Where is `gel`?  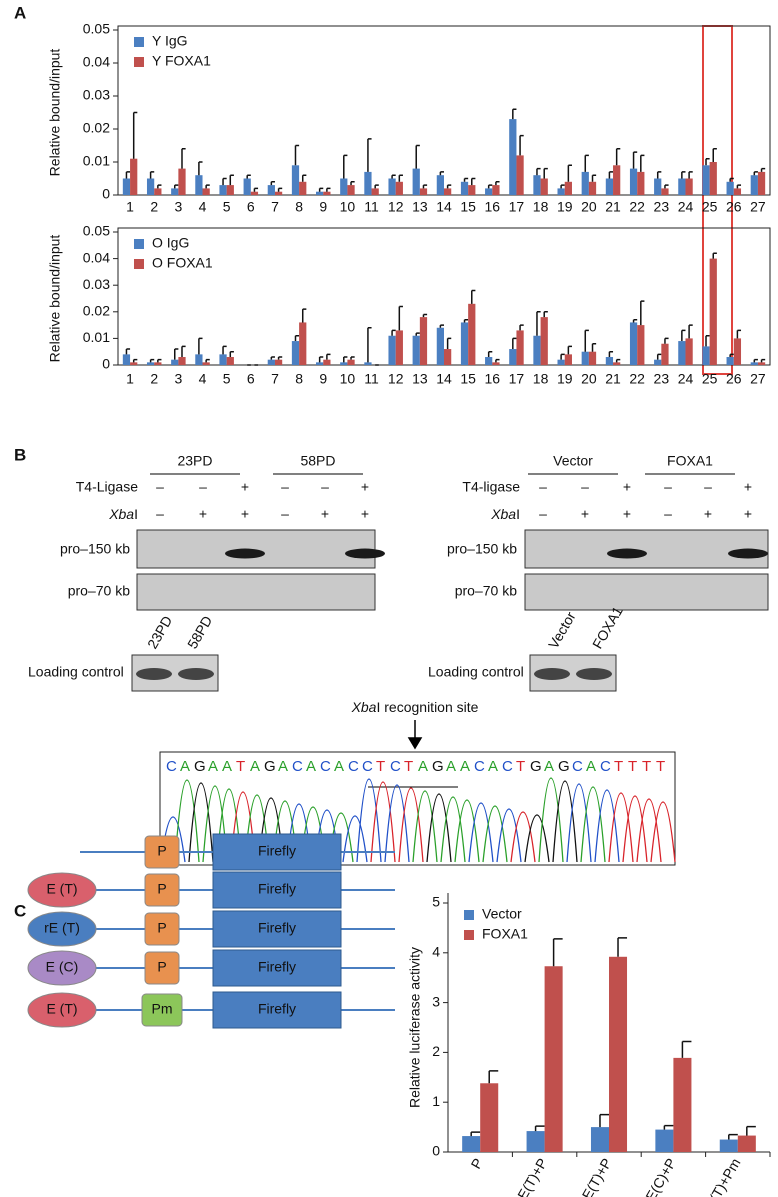 gel is located at coordinates (646, 549).